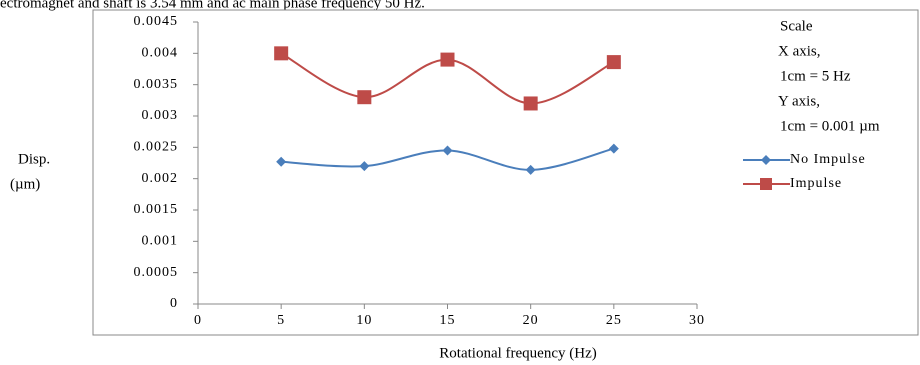  What do you see at coordinates (697, 320) in the screenshot?
I see `x-tick-label: 30` at bounding box center [697, 320].